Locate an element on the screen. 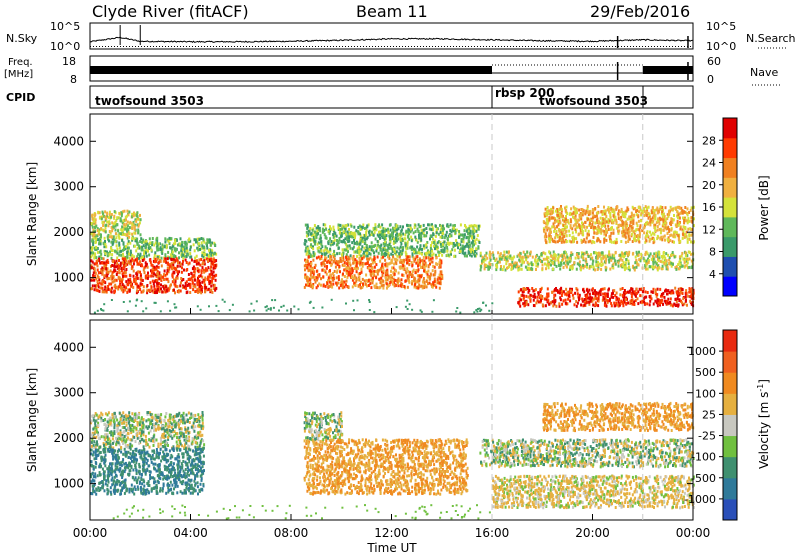 The height and width of the screenshot is (554, 800). velocity-colorbar-tick-label-6: -500 is located at coordinates (703, 478).